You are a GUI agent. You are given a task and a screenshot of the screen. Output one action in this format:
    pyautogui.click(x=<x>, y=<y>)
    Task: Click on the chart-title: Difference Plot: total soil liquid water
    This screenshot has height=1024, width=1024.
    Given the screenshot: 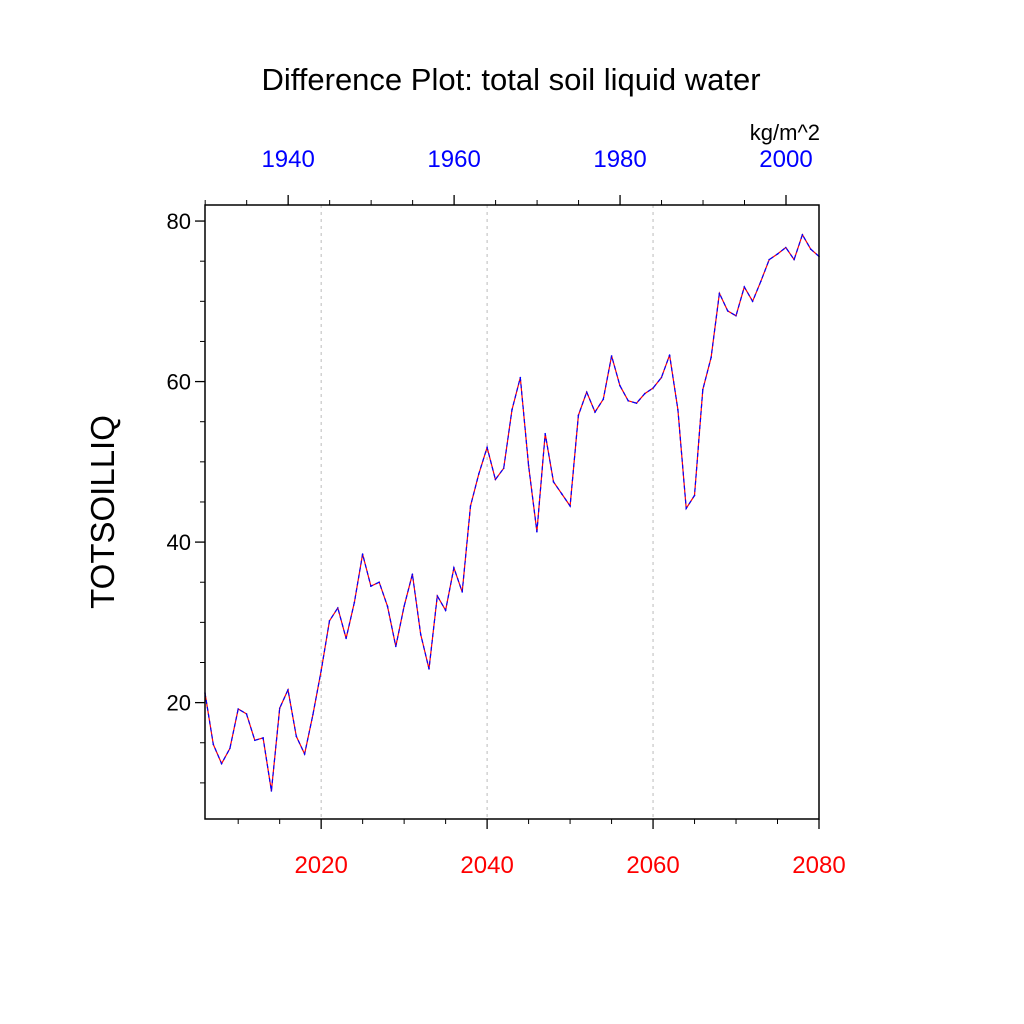 What is the action you would take?
    pyautogui.click(x=510, y=79)
    